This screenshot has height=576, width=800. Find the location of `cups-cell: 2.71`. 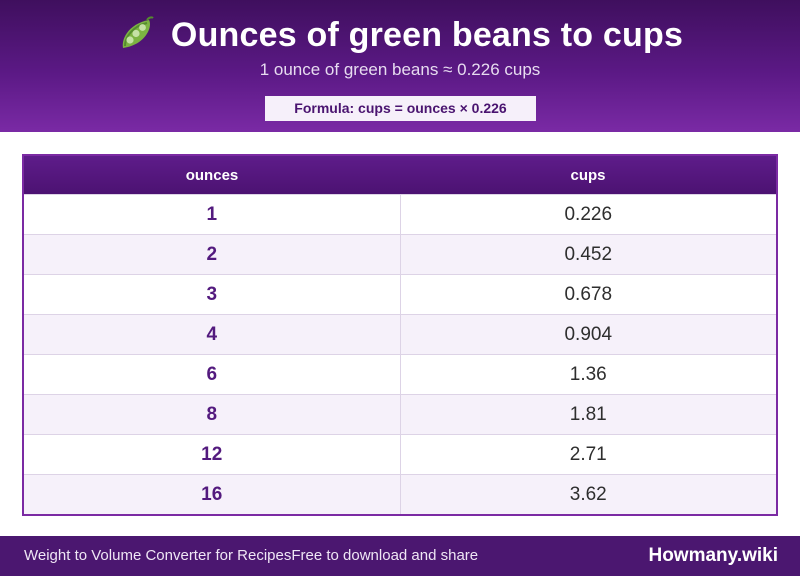

cups-cell: 2.71 is located at coordinates (588, 454).